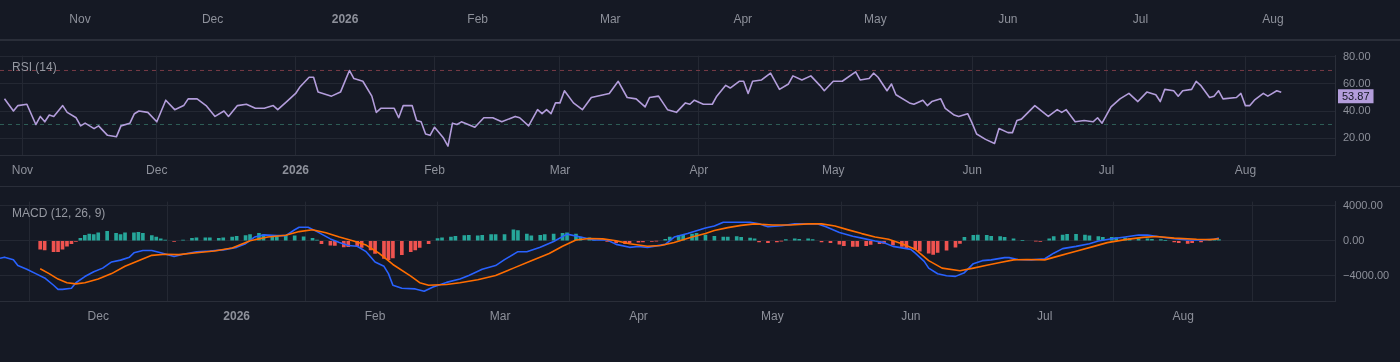  What do you see at coordinates (477, 19) in the screenshot?
I see `text: Feb` at bounding box center [477, 19].